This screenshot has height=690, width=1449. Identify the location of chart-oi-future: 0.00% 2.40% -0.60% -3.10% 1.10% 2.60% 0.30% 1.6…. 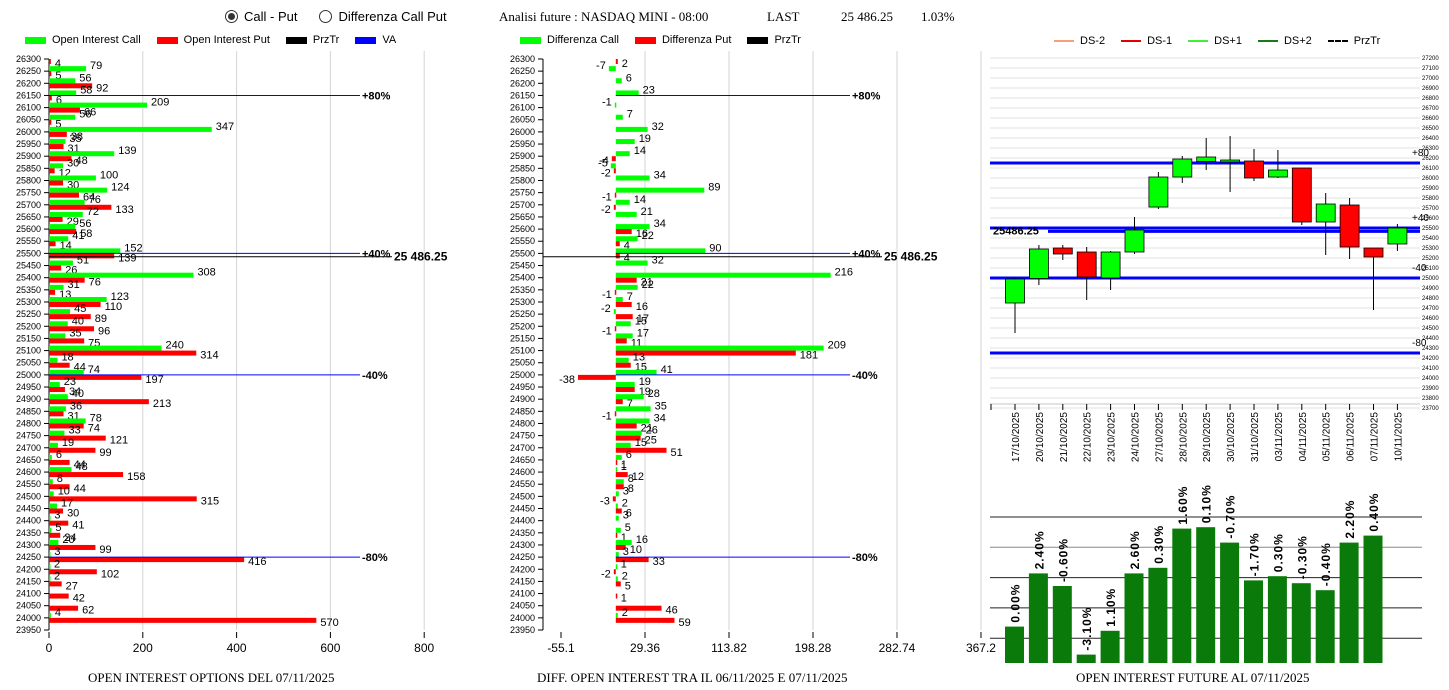
(1206, 573).